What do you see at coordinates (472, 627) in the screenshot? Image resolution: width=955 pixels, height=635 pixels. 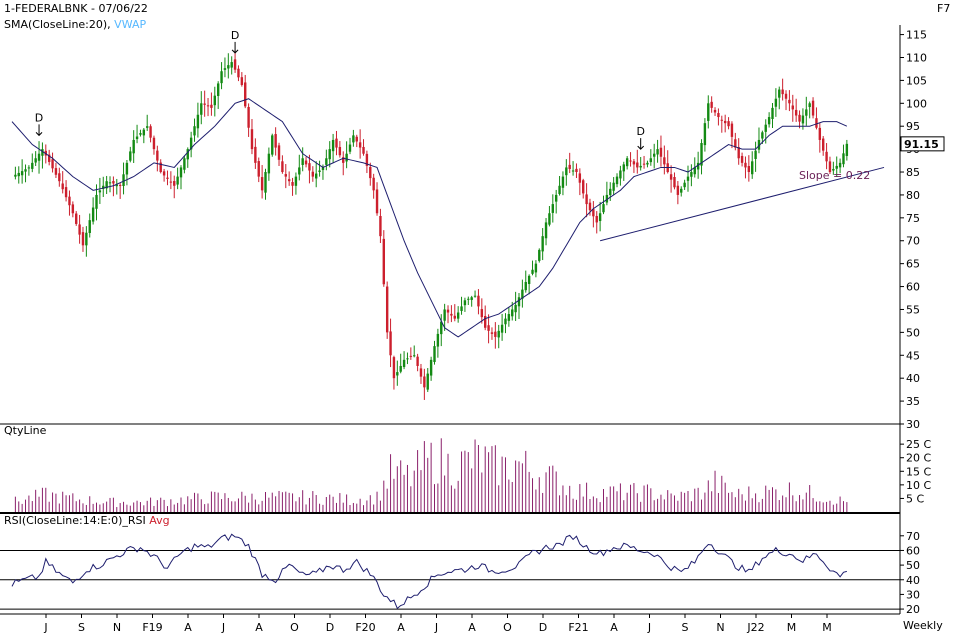 I see `x-tick-label: A` at bounding box center [472, 627].